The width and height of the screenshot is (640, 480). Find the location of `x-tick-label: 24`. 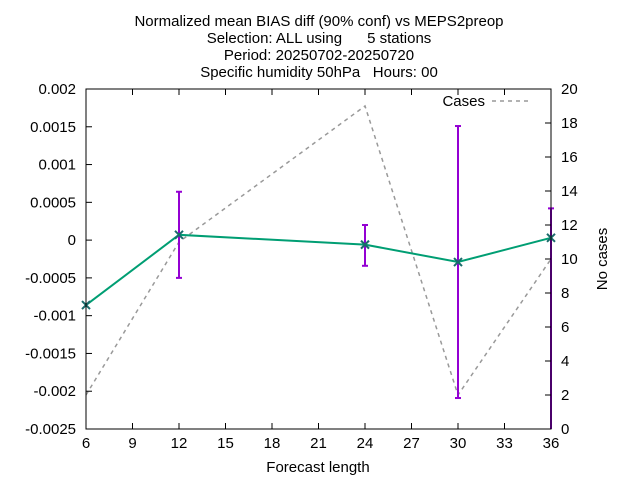

x-tick-label: 24 is located at coordinates (365, 443).